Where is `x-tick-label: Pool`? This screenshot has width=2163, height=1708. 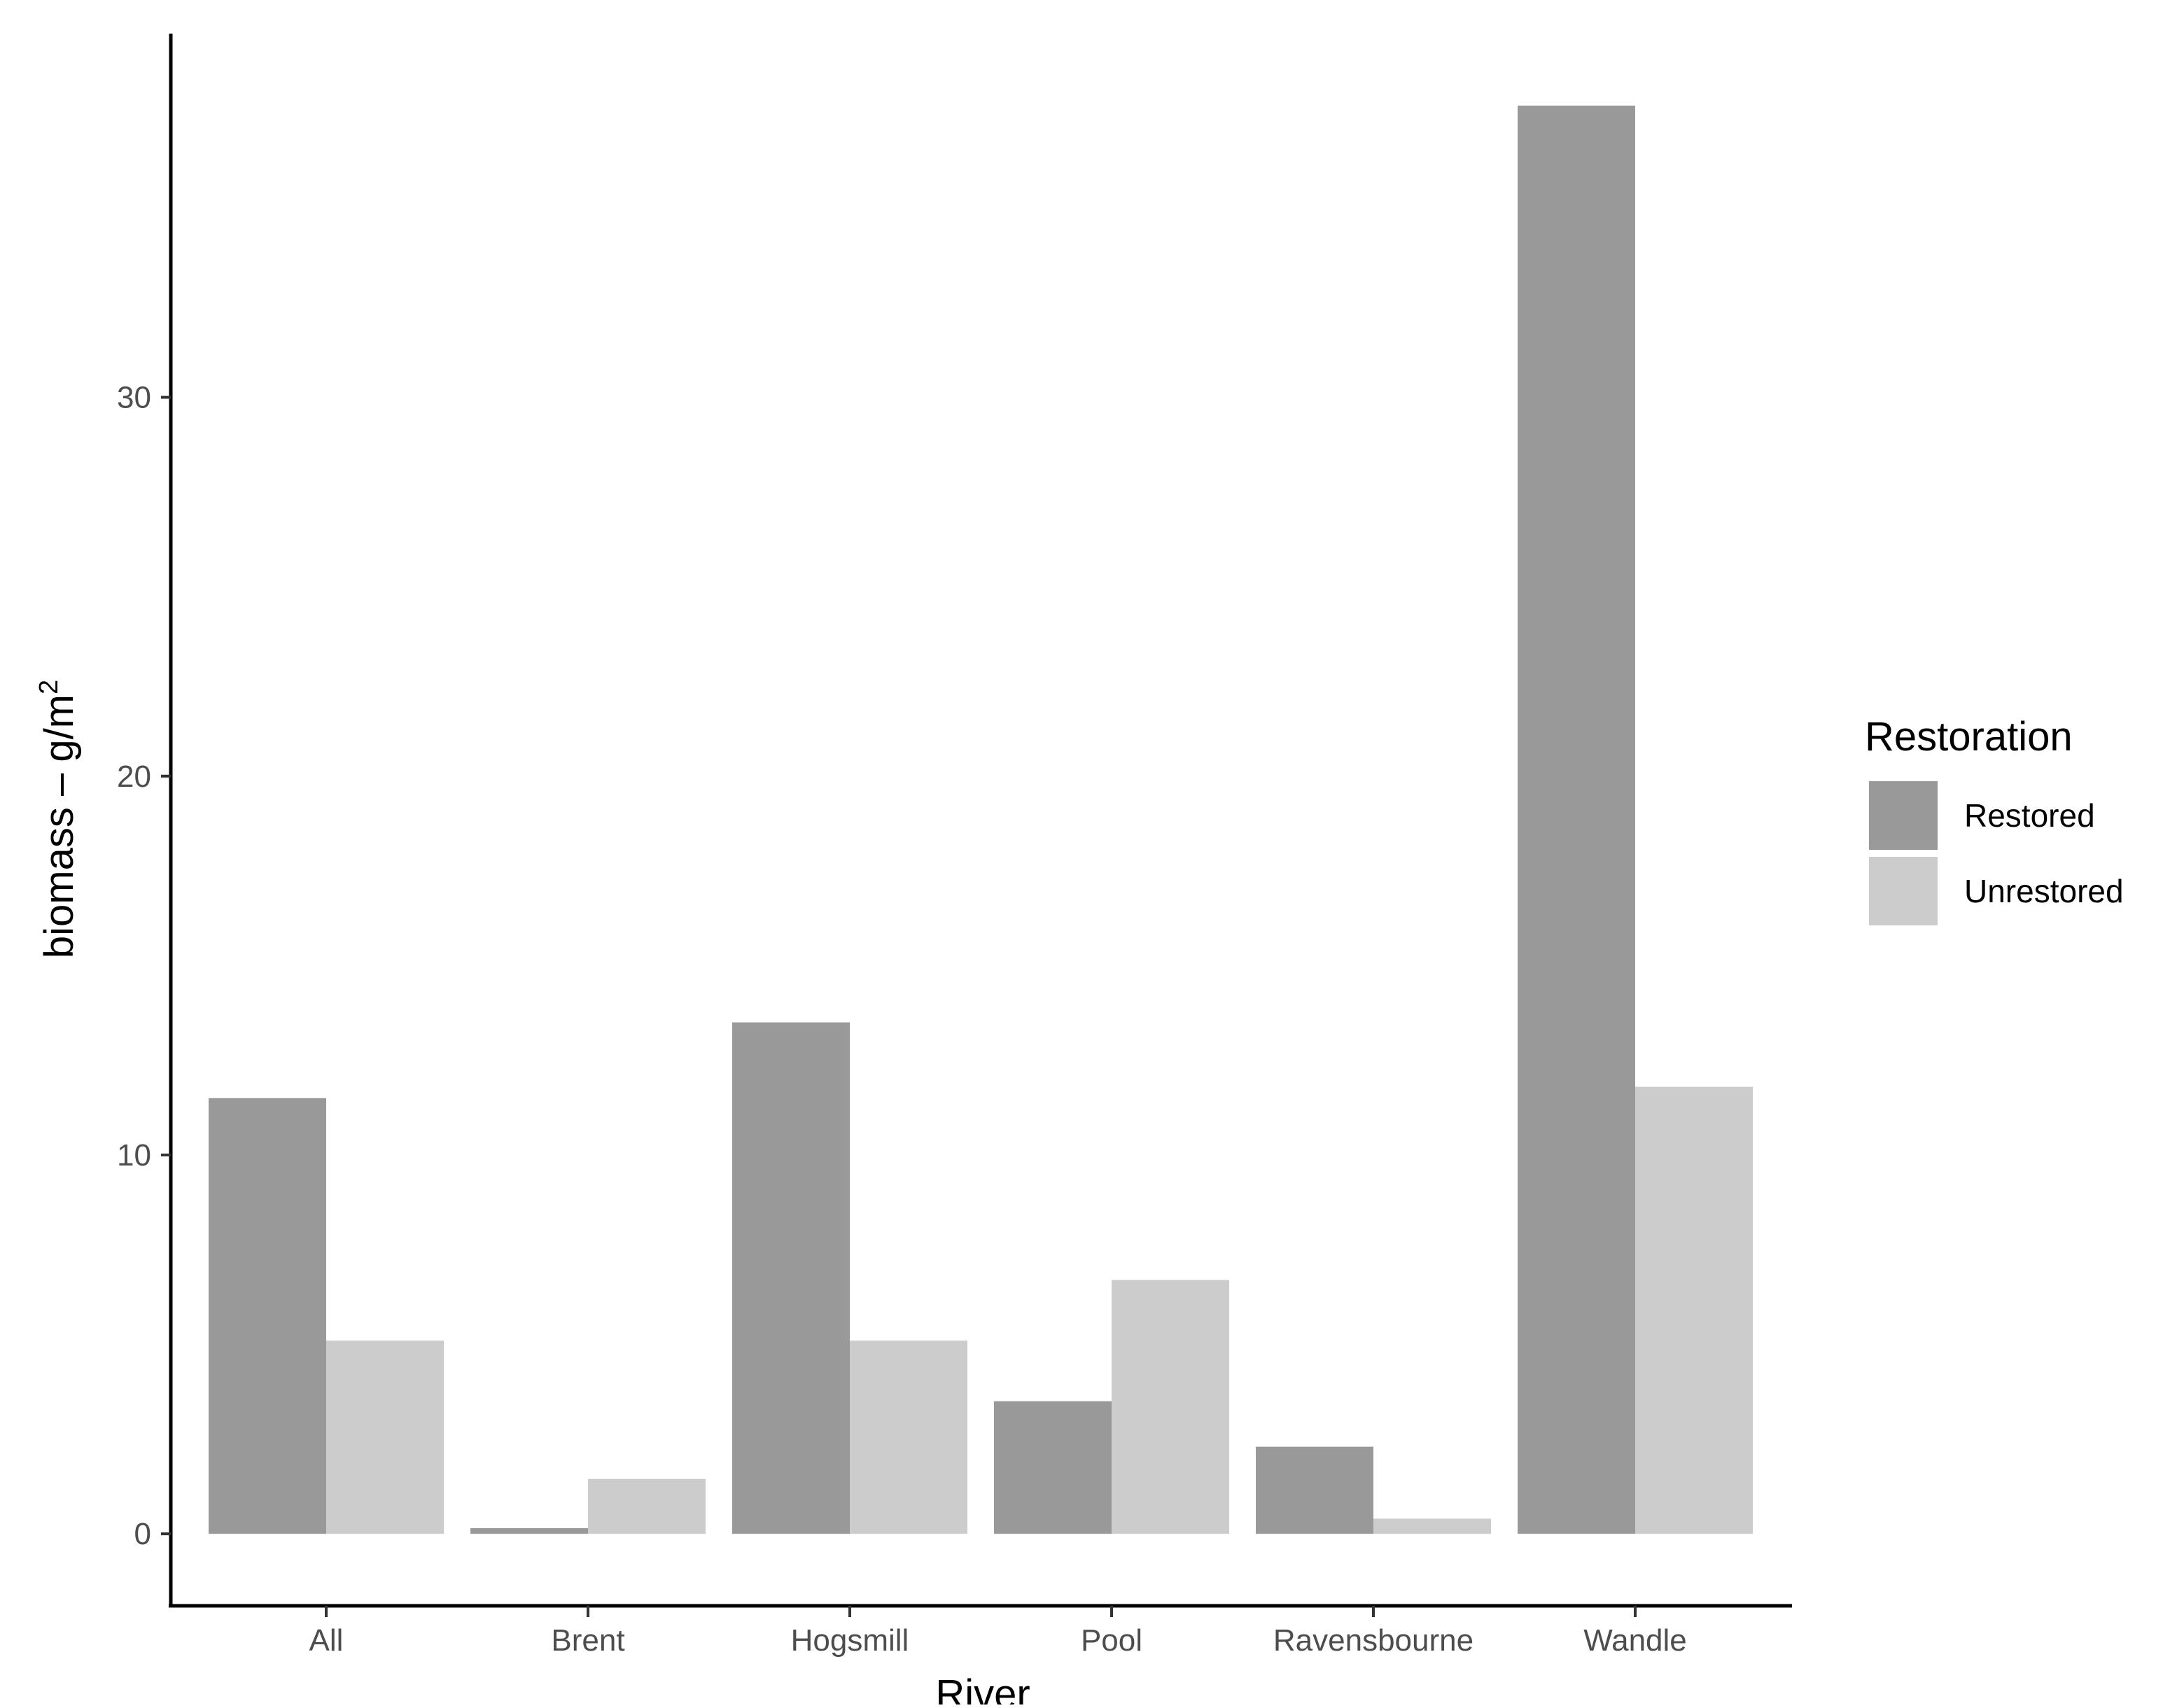 x-tick-label: Pool is located at coordinates (1111, 1640).